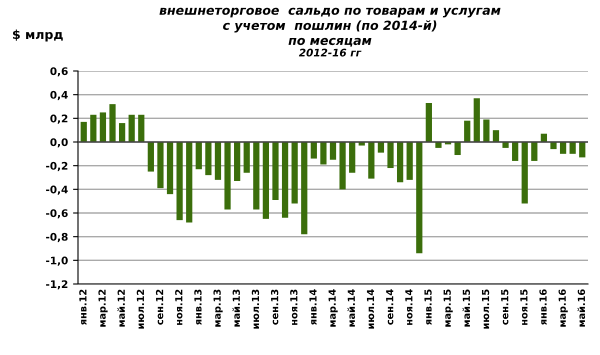  Describe the element at coordinates (57, 237) in the screenshot. I see `y-tick-label: -0,8` at that location.